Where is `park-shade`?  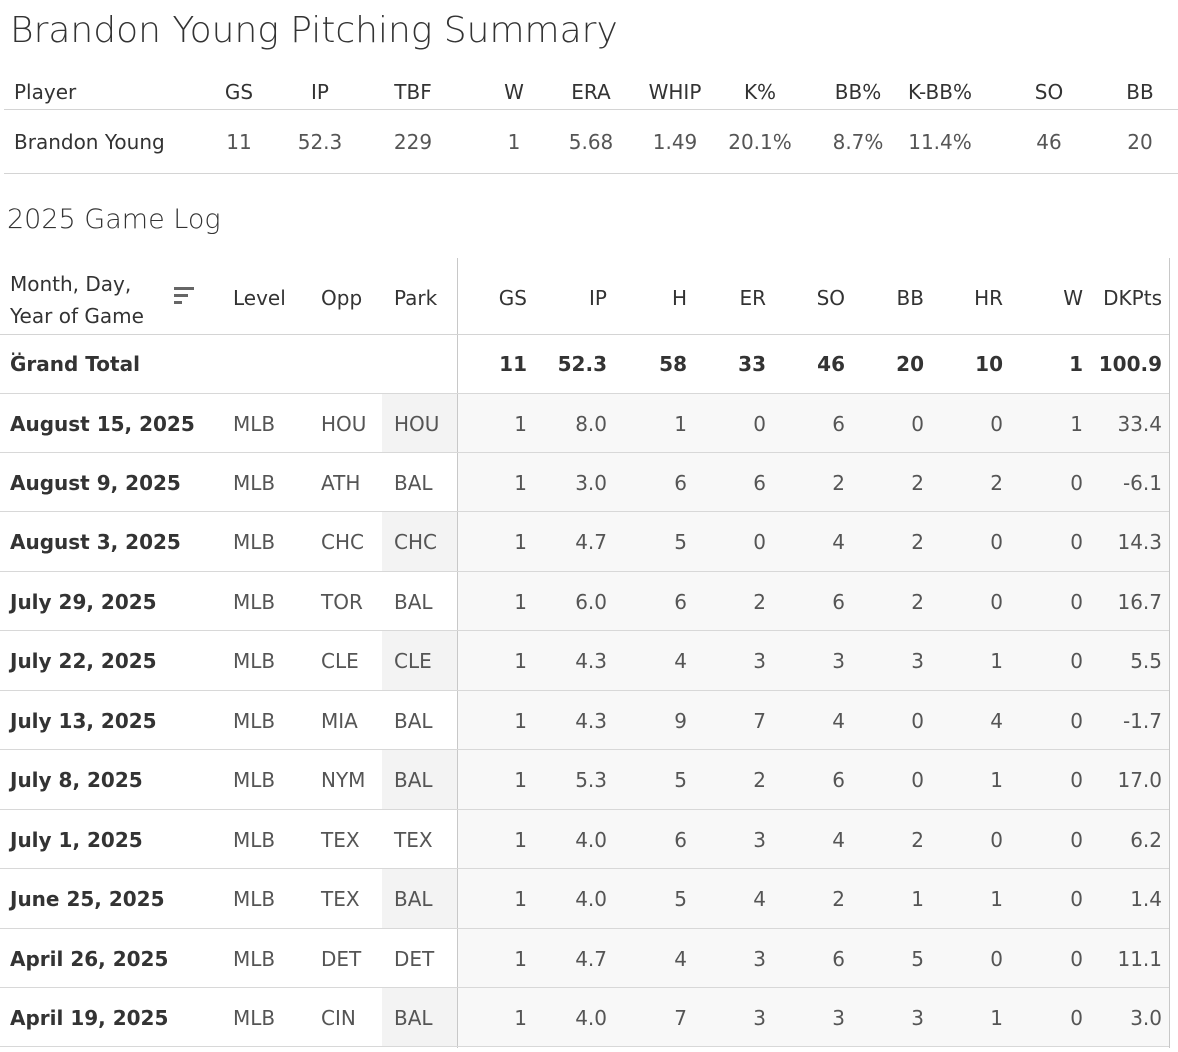
park-shade is located at coordinates (419, 780).